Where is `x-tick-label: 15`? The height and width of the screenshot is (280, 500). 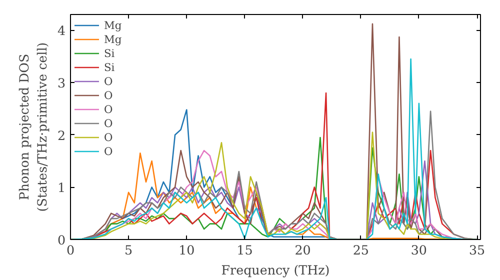
x-tick-label: 15 is located at coordinates (244, 250).